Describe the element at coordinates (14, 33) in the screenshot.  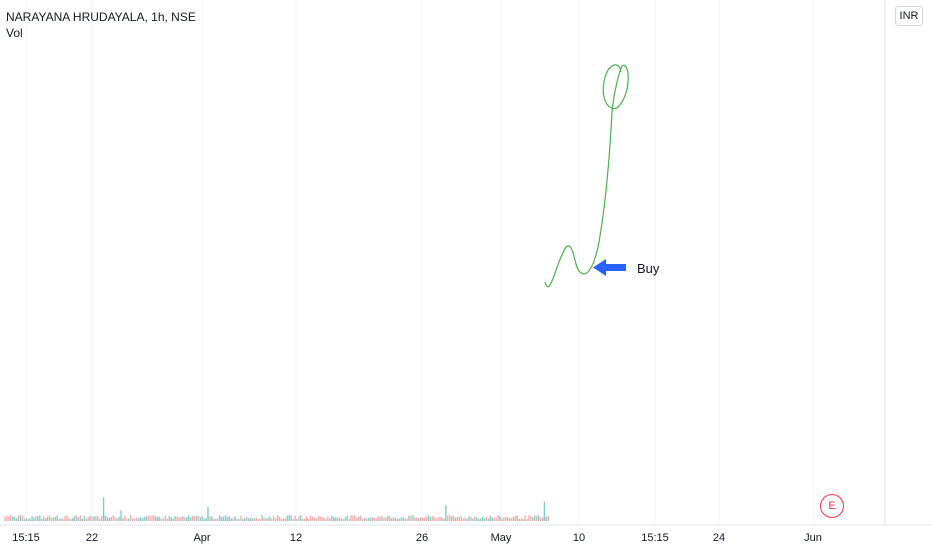
I see `volume-label: Vol` at that location.